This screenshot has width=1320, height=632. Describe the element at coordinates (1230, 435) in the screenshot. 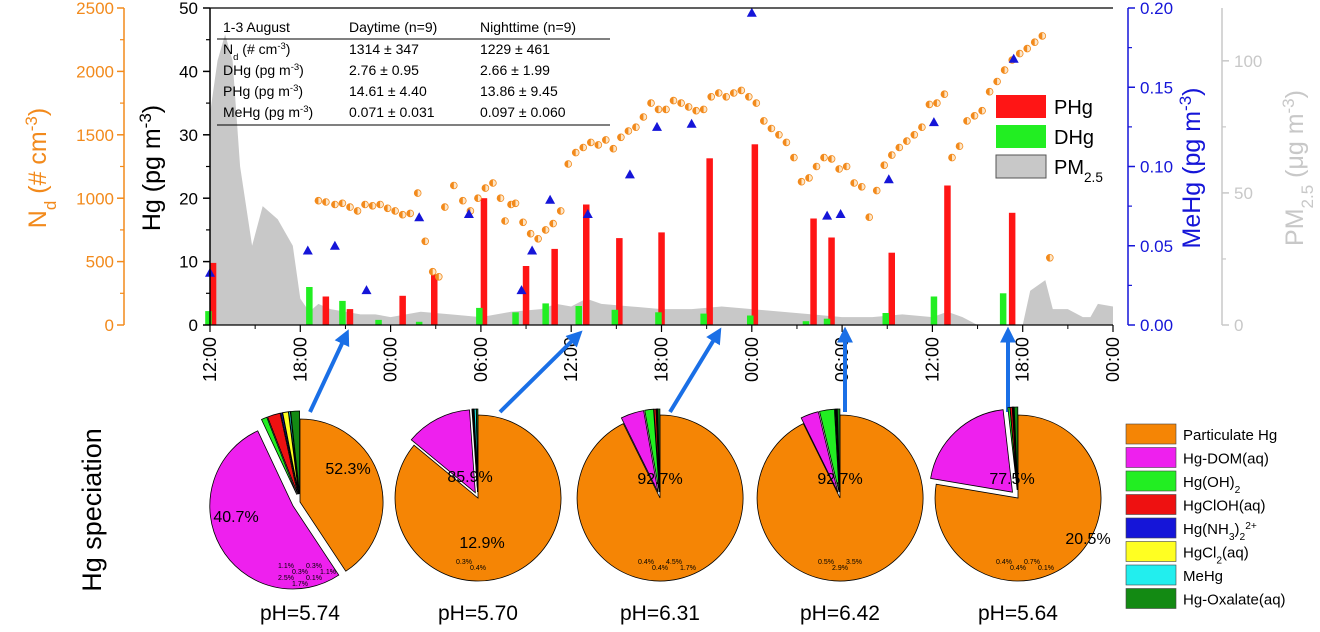

I see `pie-legend-label: Particulate Hg` at that location.